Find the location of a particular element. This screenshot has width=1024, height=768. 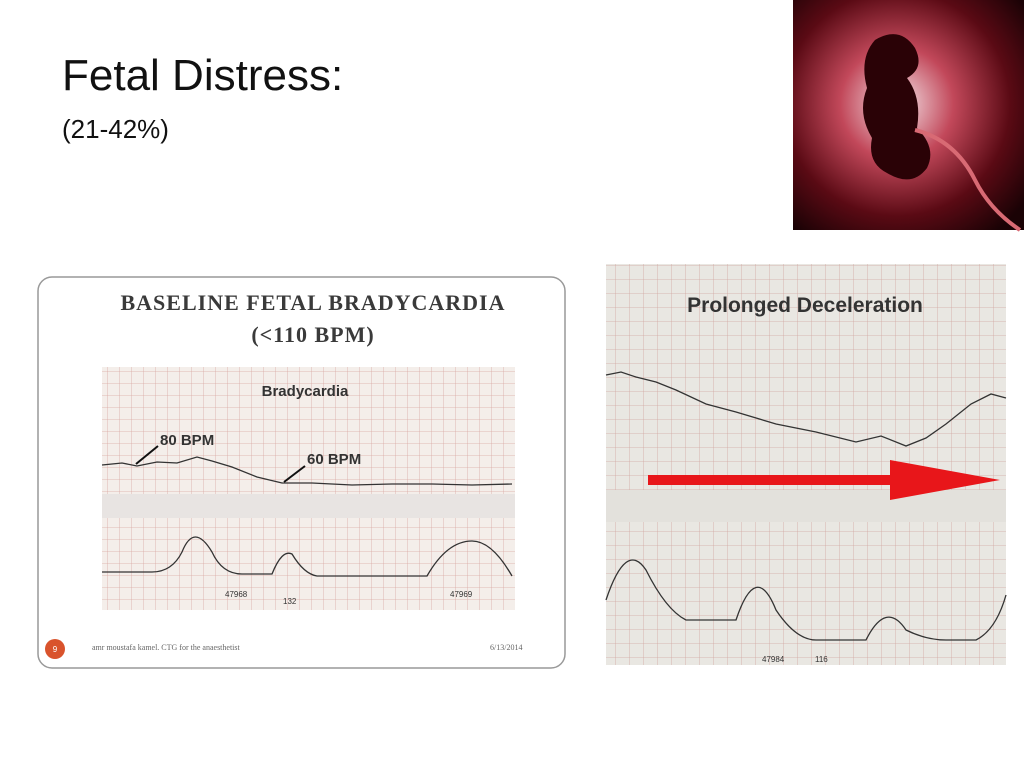

fetus-image is located at coordinates (908, 116).